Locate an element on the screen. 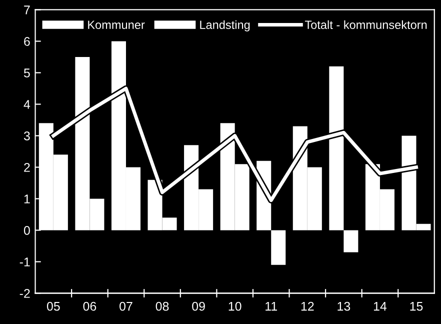  x-tick-label: 12 is located at coordinates (307, 306).